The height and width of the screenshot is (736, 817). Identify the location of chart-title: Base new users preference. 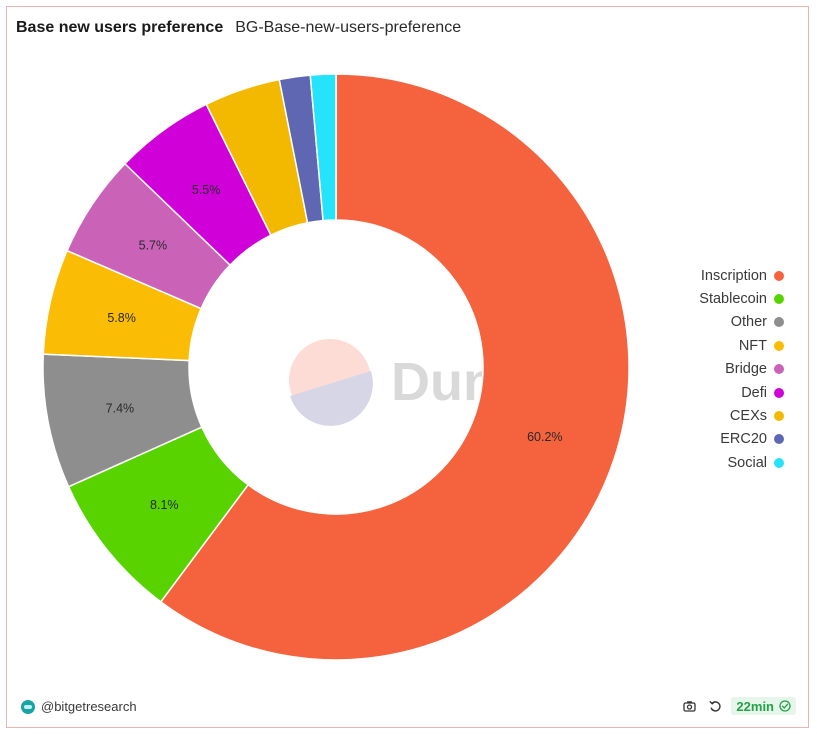
(120, 27).